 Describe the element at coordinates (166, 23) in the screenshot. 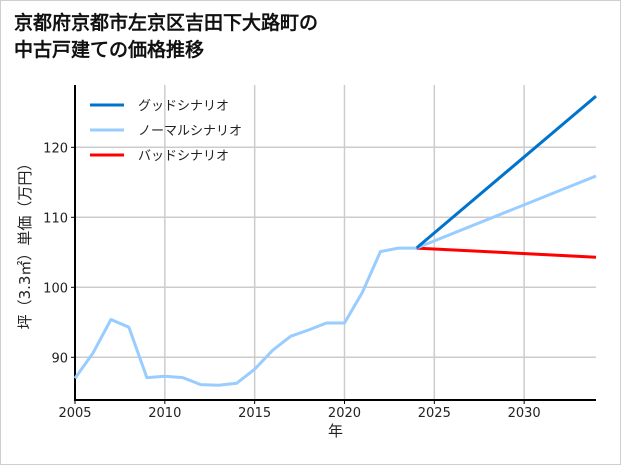

I see `chart-title-line-1: 京都府京都市左京区吉田下大路町の` at that location.